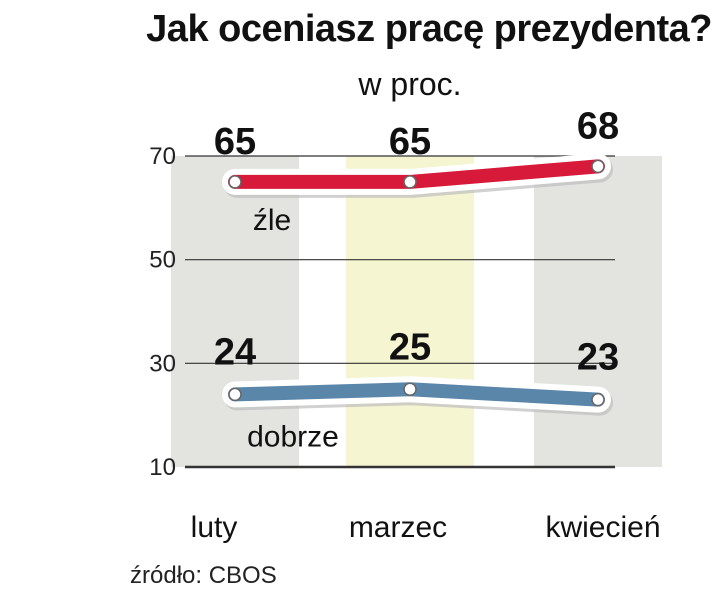  I want to click on chart-title: Jak oceniasz pracę prezydenta?, so click(429, 29).